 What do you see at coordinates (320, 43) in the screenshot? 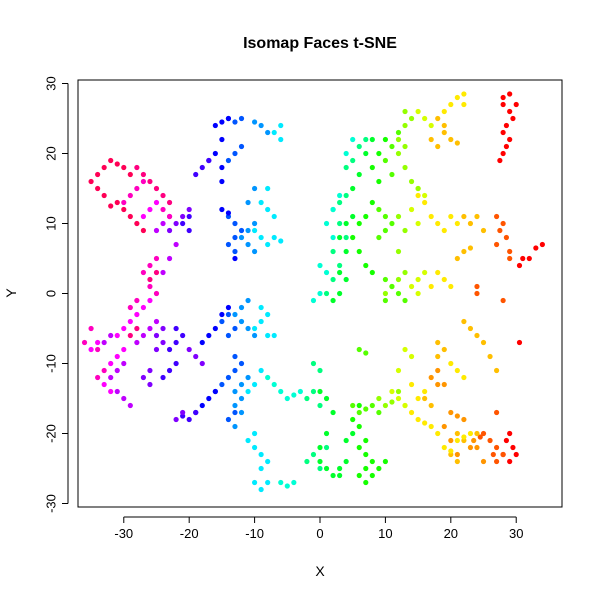
I see `chart-title: Isomap Faces t-SNE` at bounding box center [320, 43].